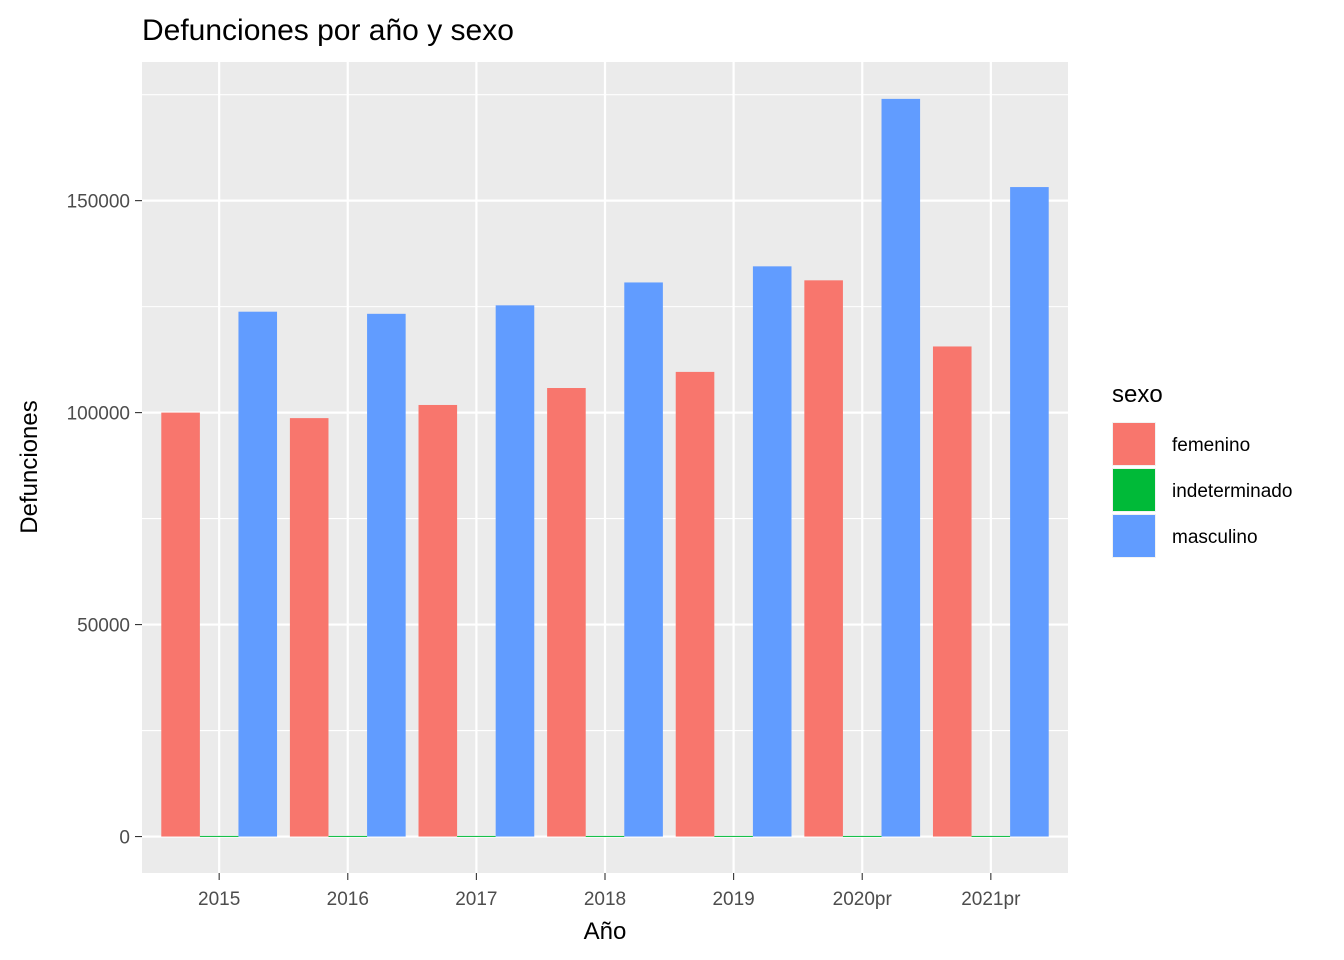 This screenshot has width=1344, height=960. I want to click on legend-label-femenino: femenino, so click(1211, 445).